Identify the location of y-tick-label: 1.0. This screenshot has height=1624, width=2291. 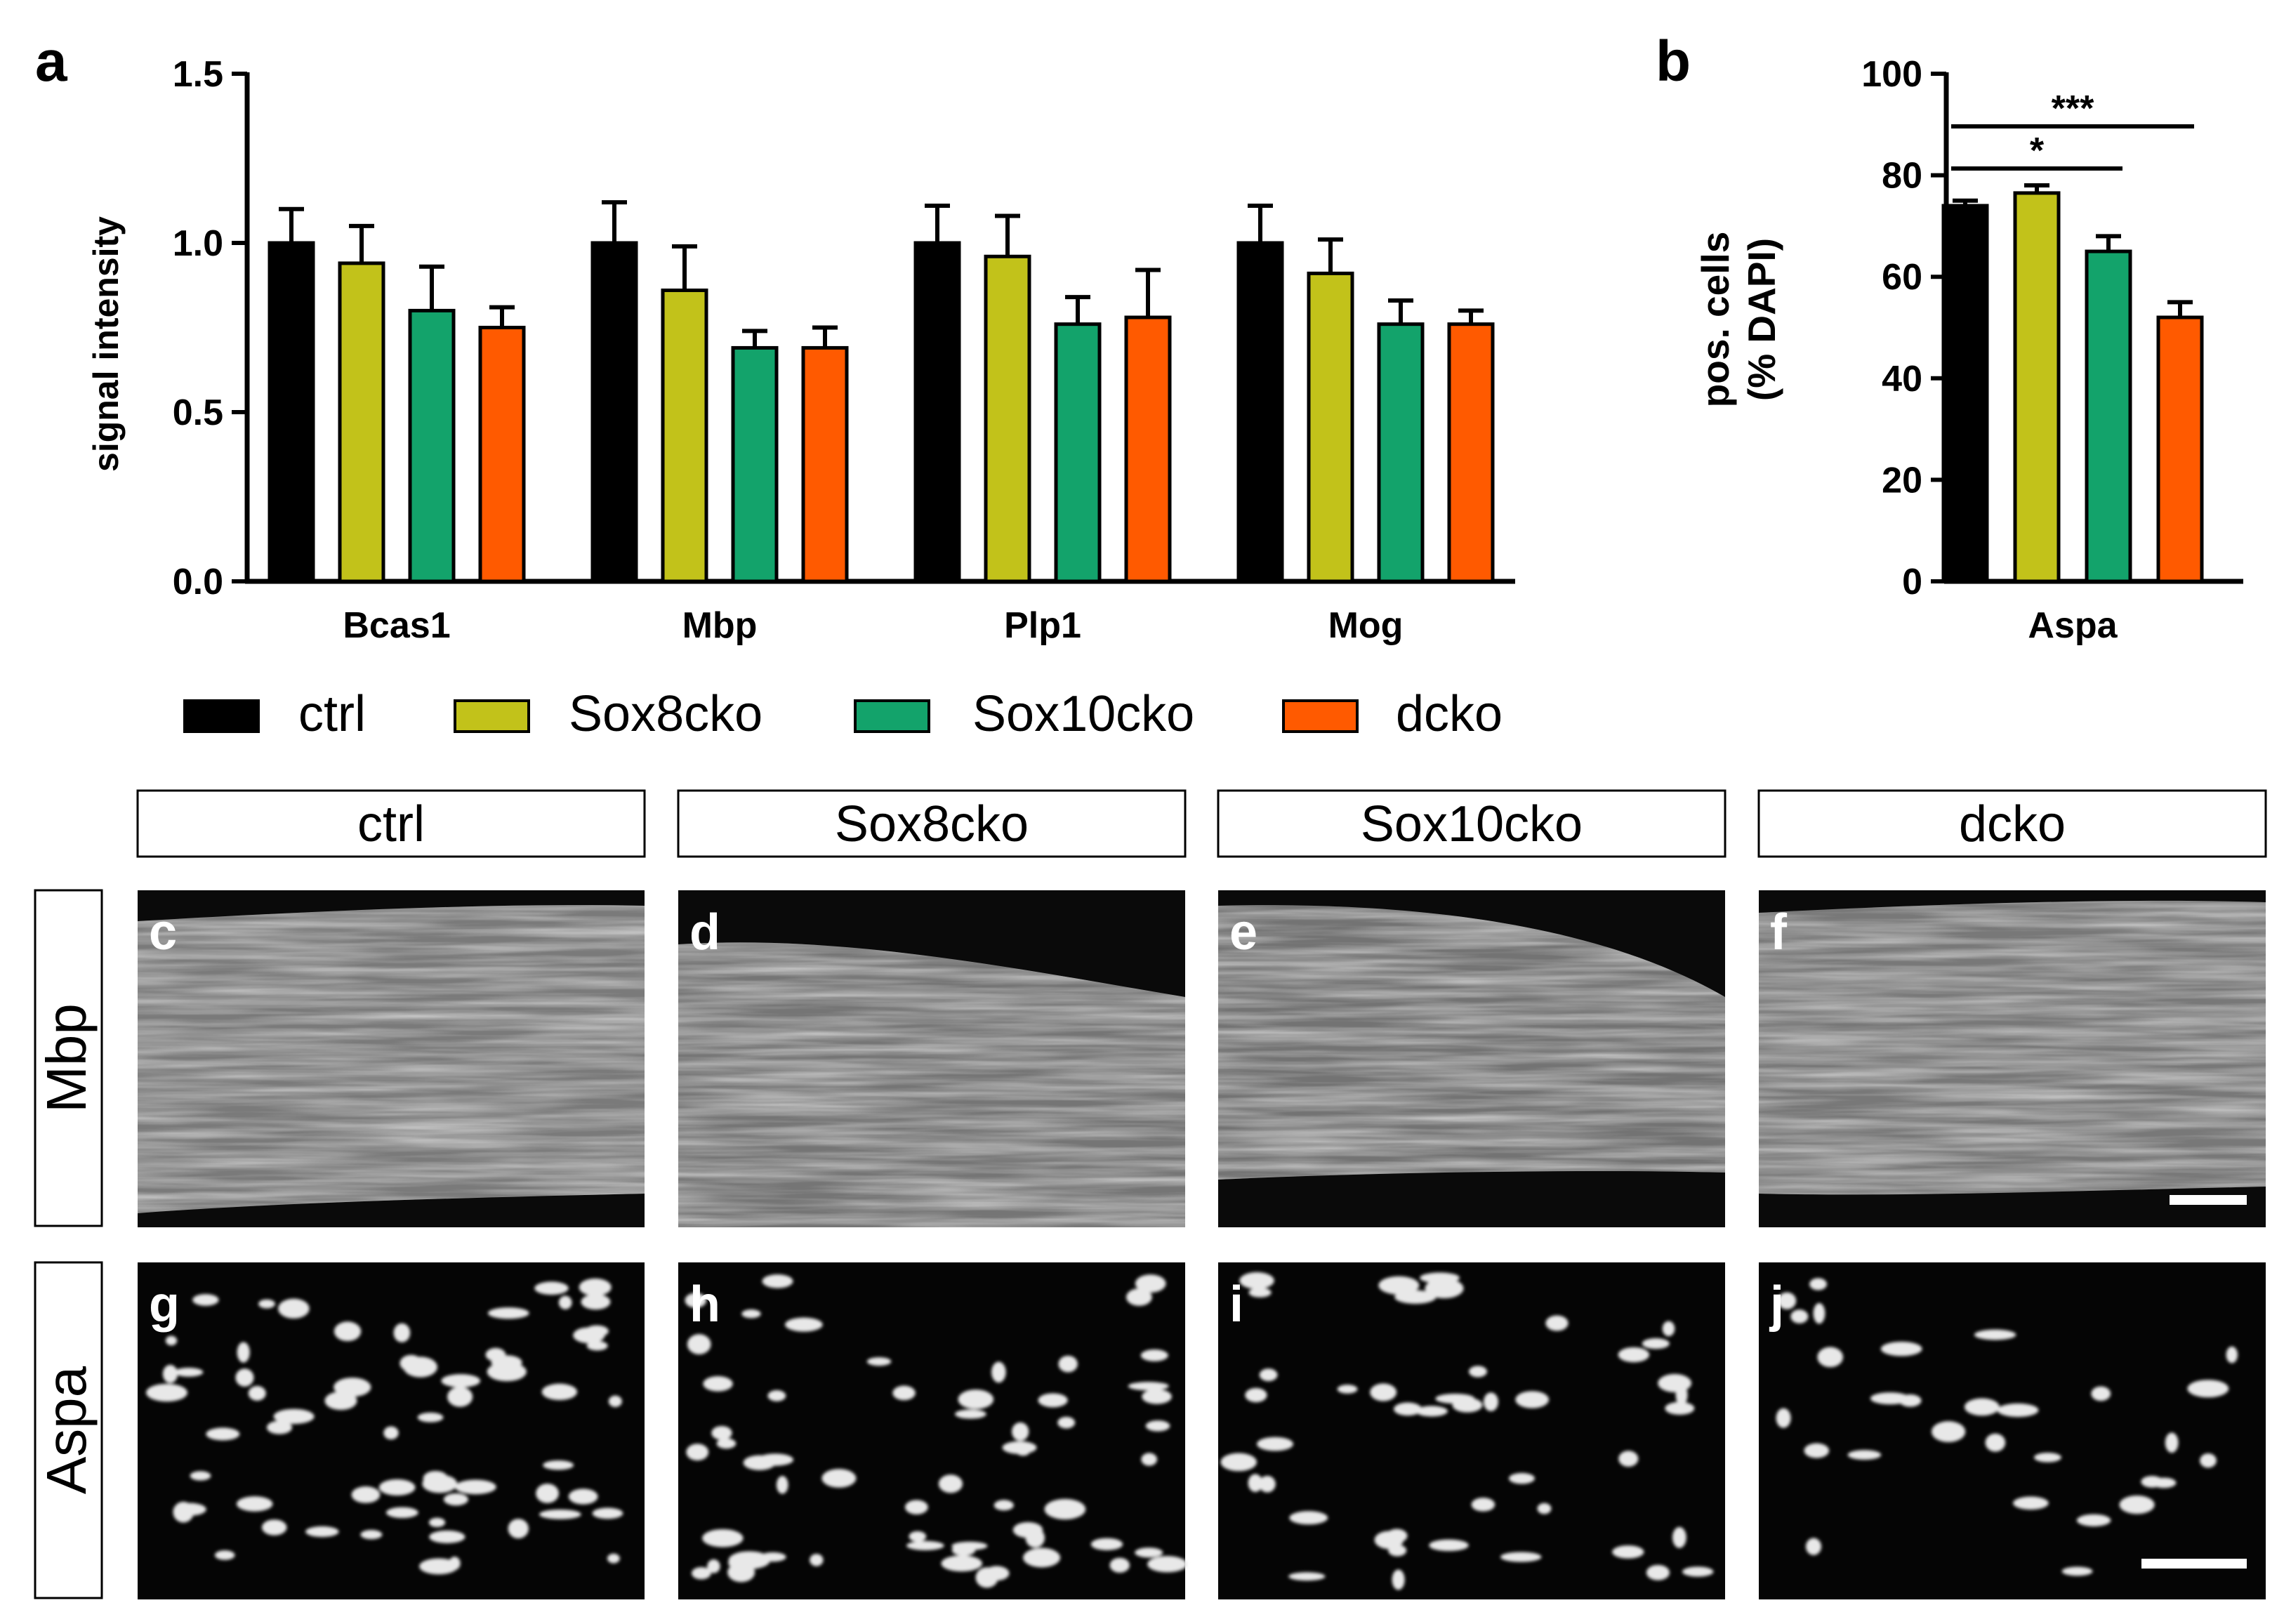
(198, 243).